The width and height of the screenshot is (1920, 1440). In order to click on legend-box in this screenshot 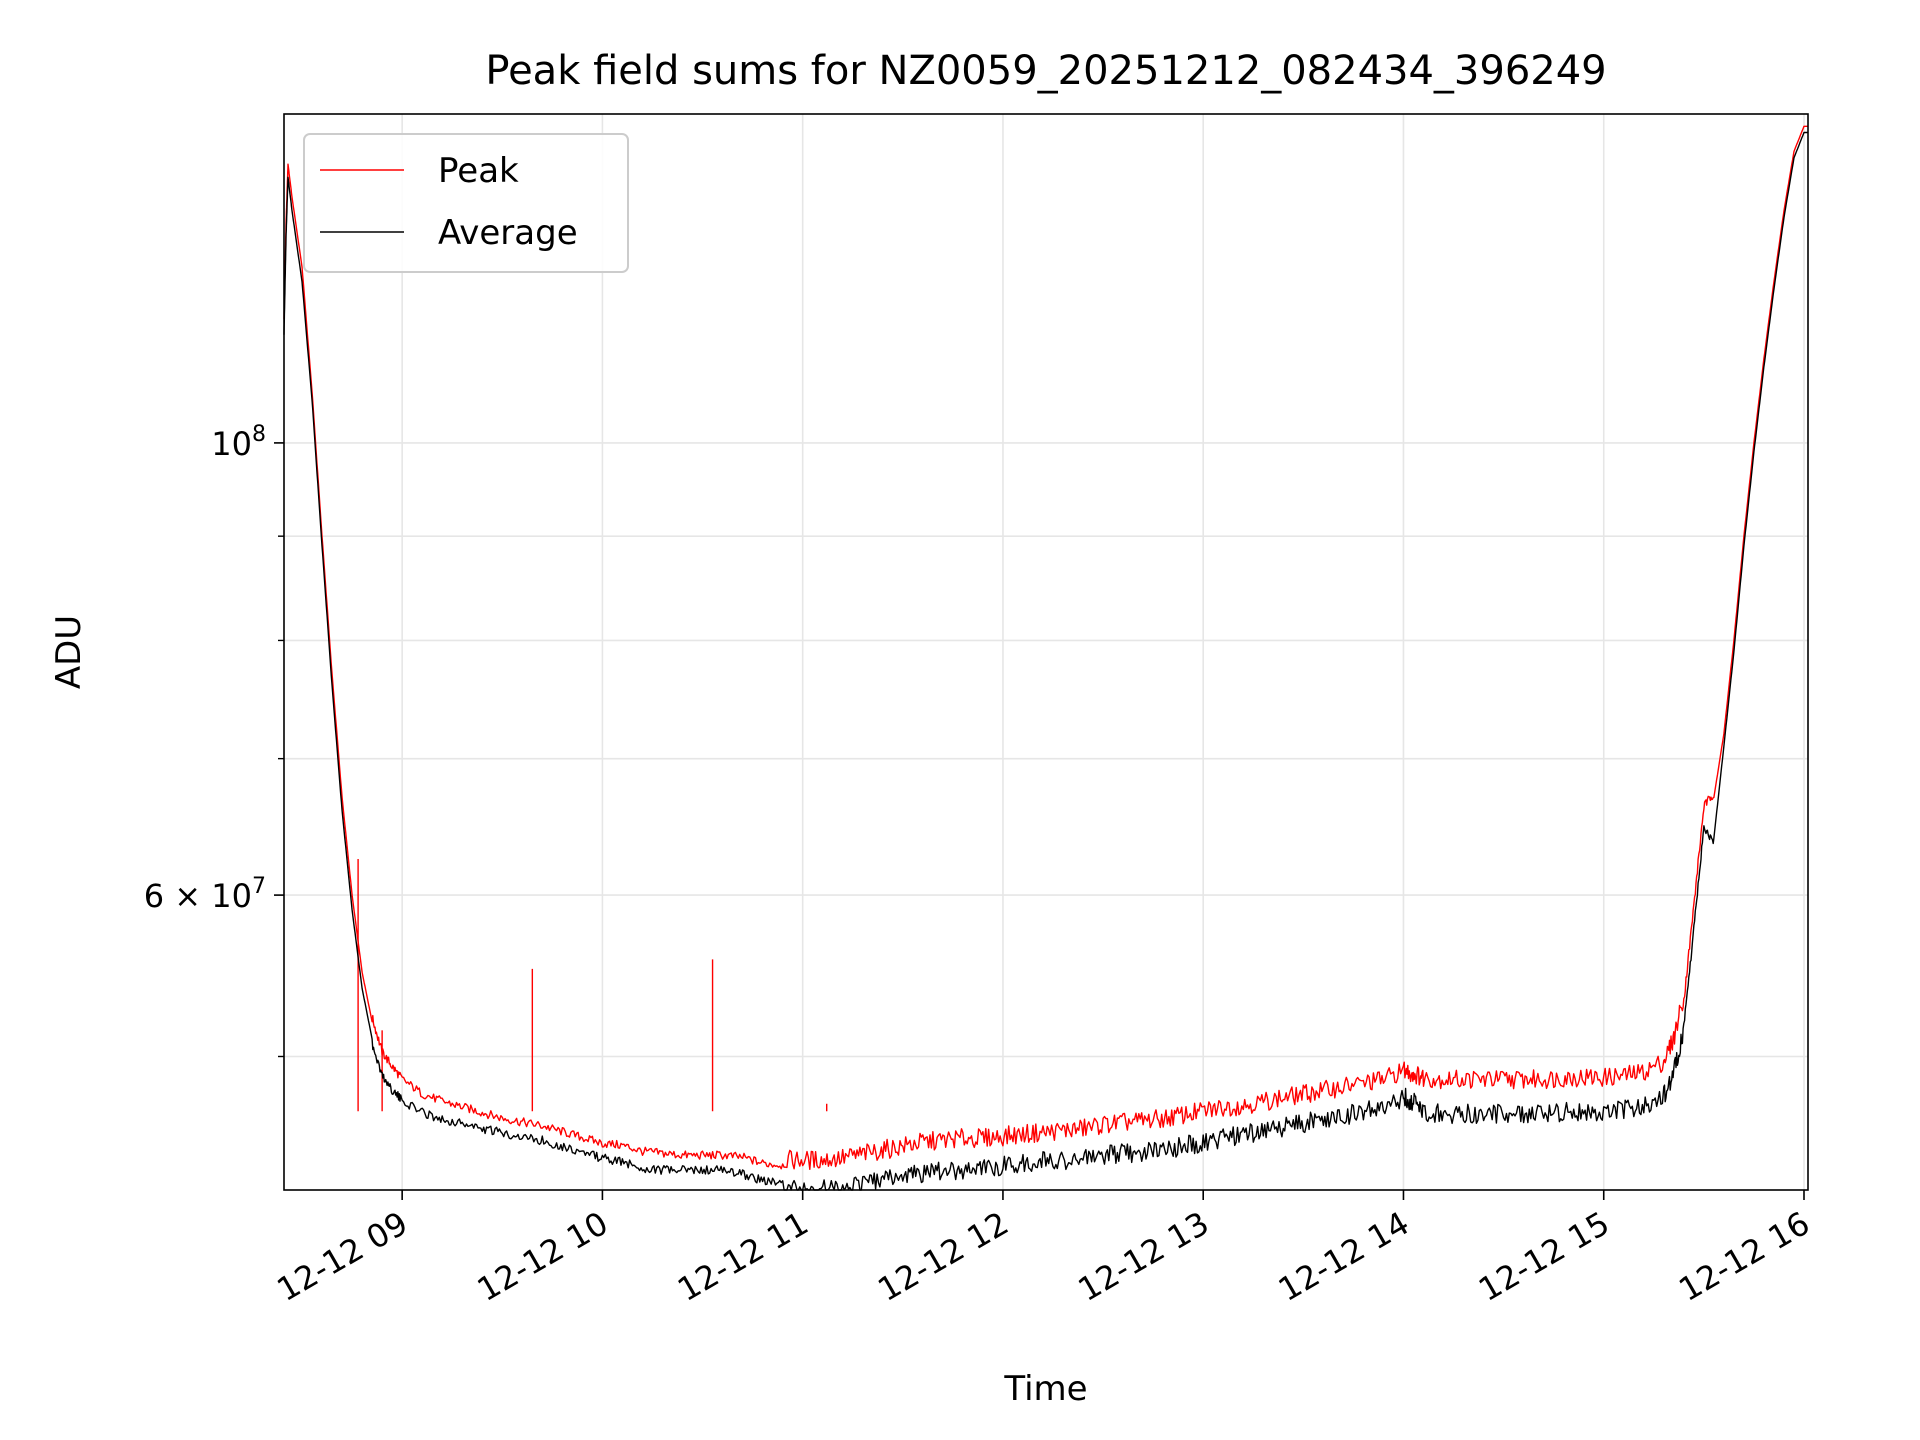, I will do `click(466, 203)`.